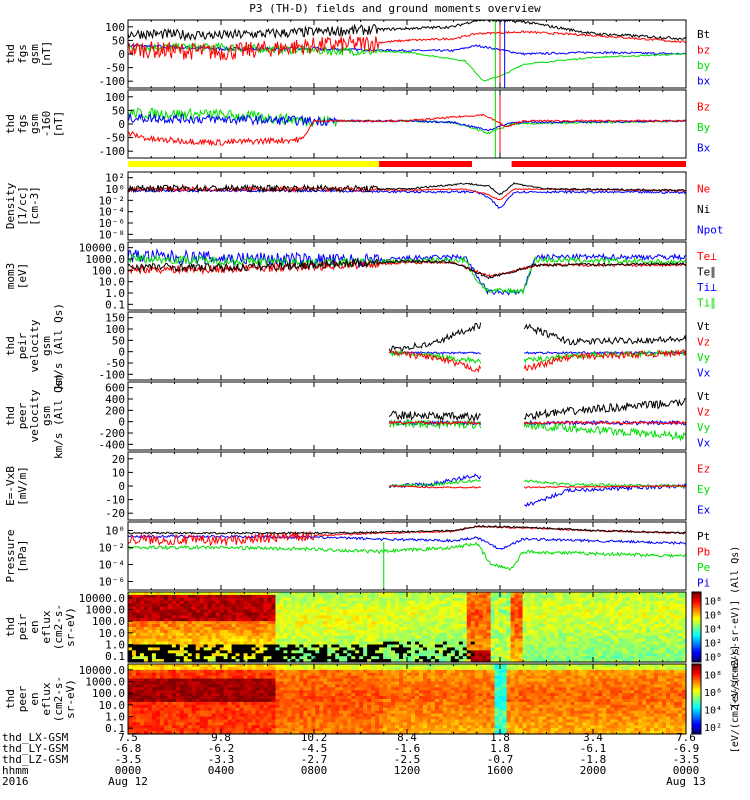 The height and width of the screenshot is (800, 750). What do you see at coordinates (46, 346) in the screenshot?
I see `y-axis-label-line: gsm` at bounding box center [46, 346].